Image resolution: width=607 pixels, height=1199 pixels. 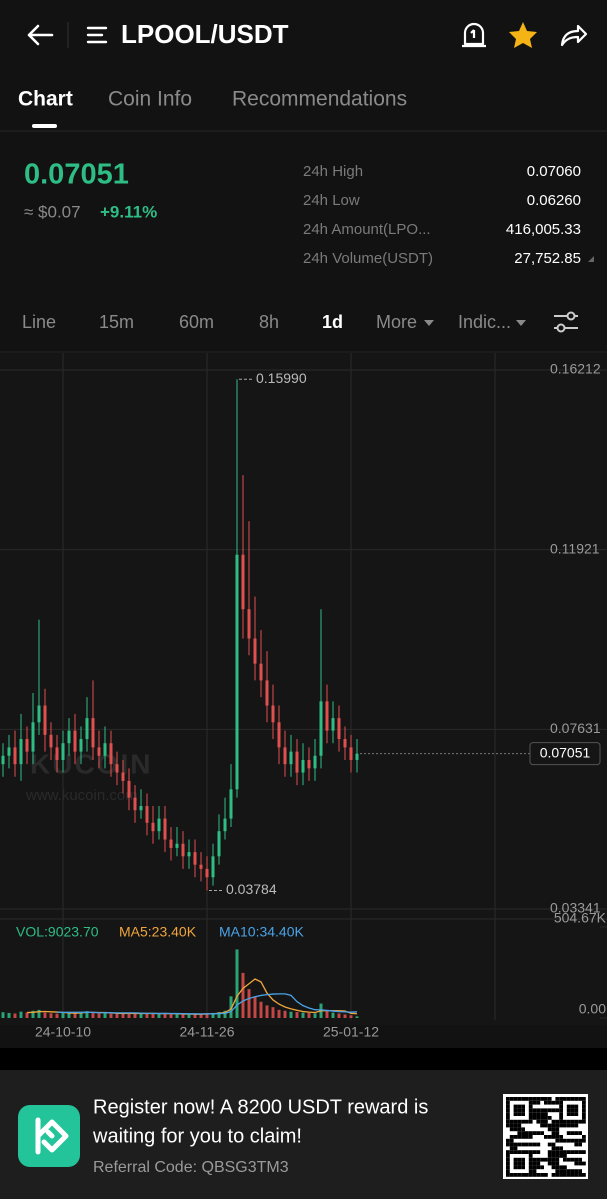 What do you see at coordinates (333, 171) in the screenshot?
I see `stat-label: 24h High` at bounding box center [333, 171].